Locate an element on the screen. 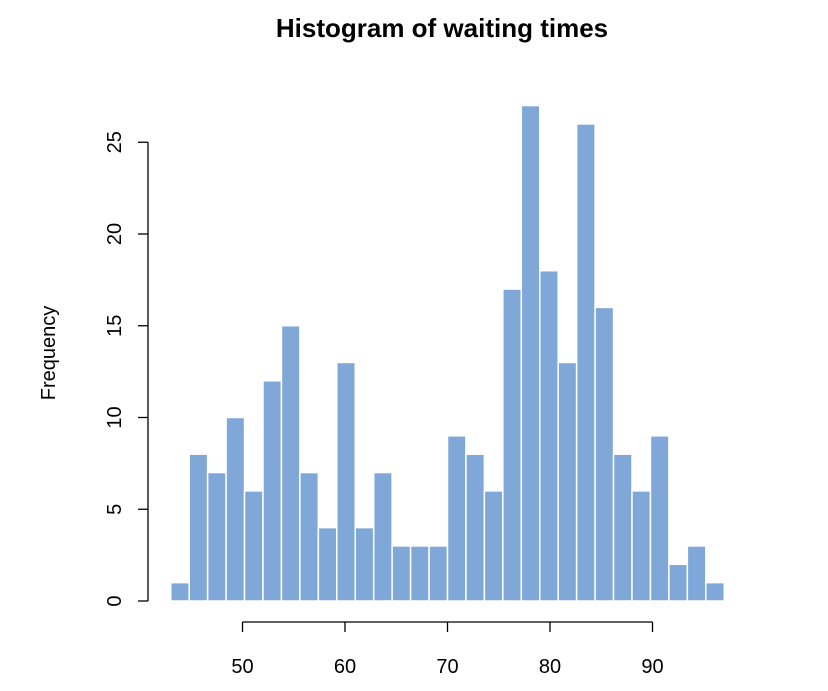  y-tick-label: 15 is located at coordinates (115, 326).